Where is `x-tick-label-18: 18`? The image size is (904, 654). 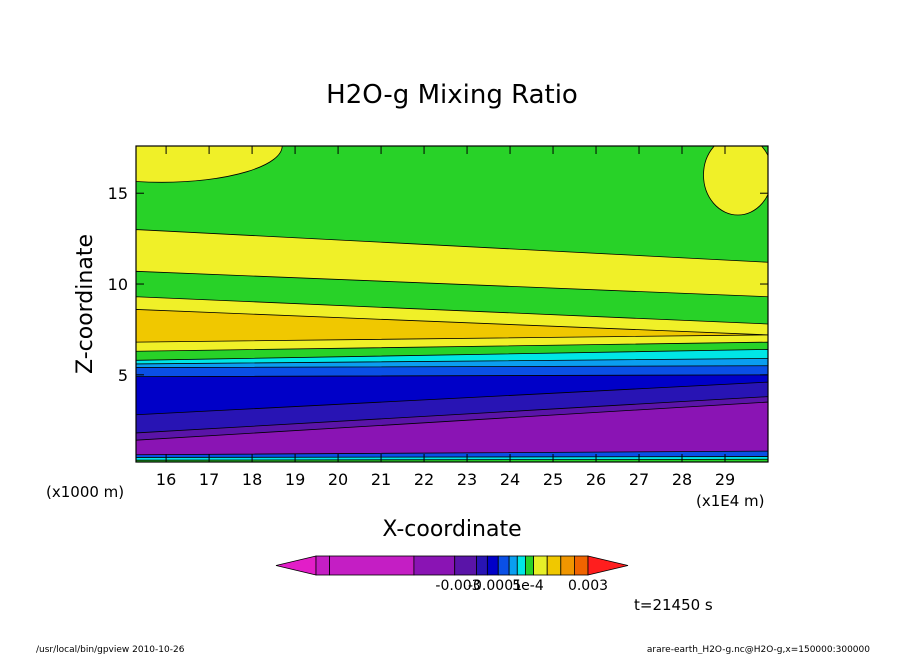
x-tick-label-18: 18 is located at coordinates (252, 479).